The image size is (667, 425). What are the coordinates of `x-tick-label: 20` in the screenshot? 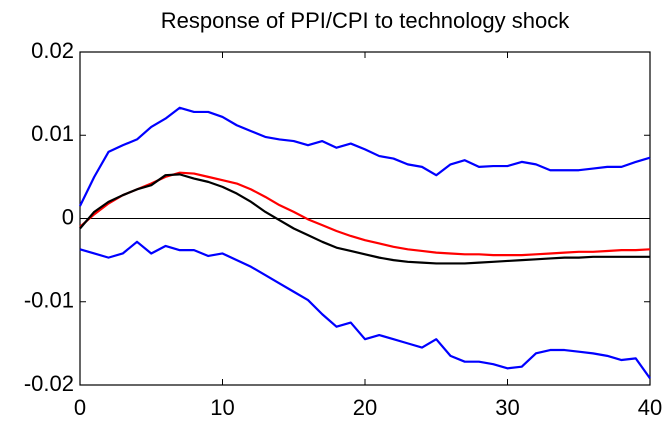 It's located at (365, 407).